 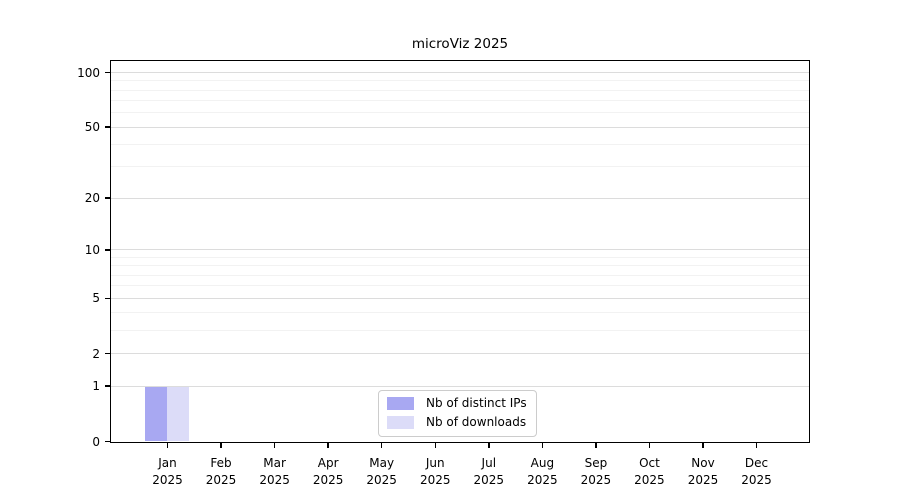 What do you see at coordinates (96, 353) in the screenshot?
I see `y-tick-label: 2` at bounding box center [96, 353].